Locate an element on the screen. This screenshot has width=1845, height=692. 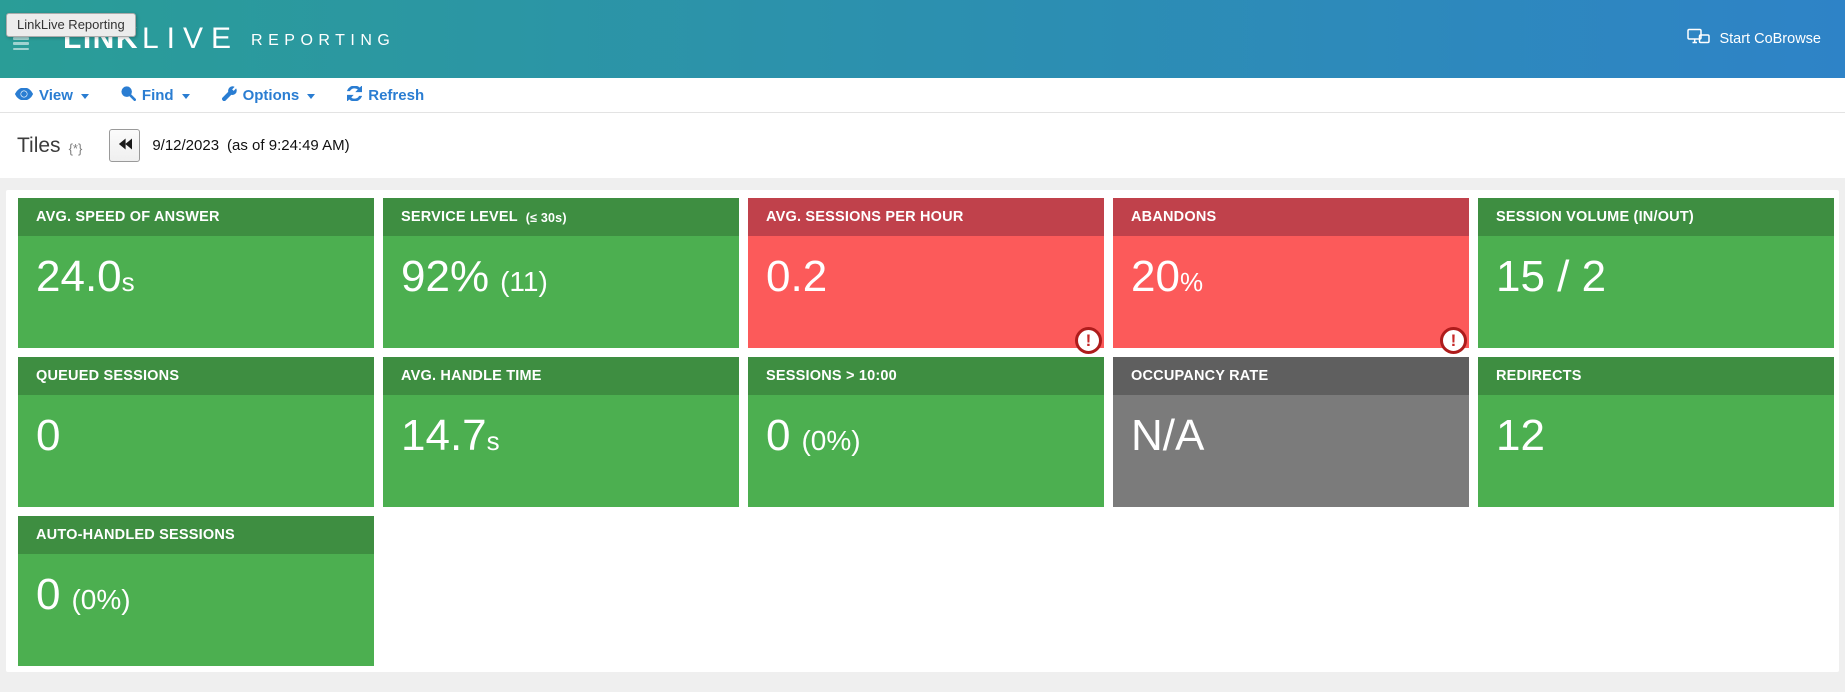
tile-value-main: 24.0 is located at coordinates (79, 276).